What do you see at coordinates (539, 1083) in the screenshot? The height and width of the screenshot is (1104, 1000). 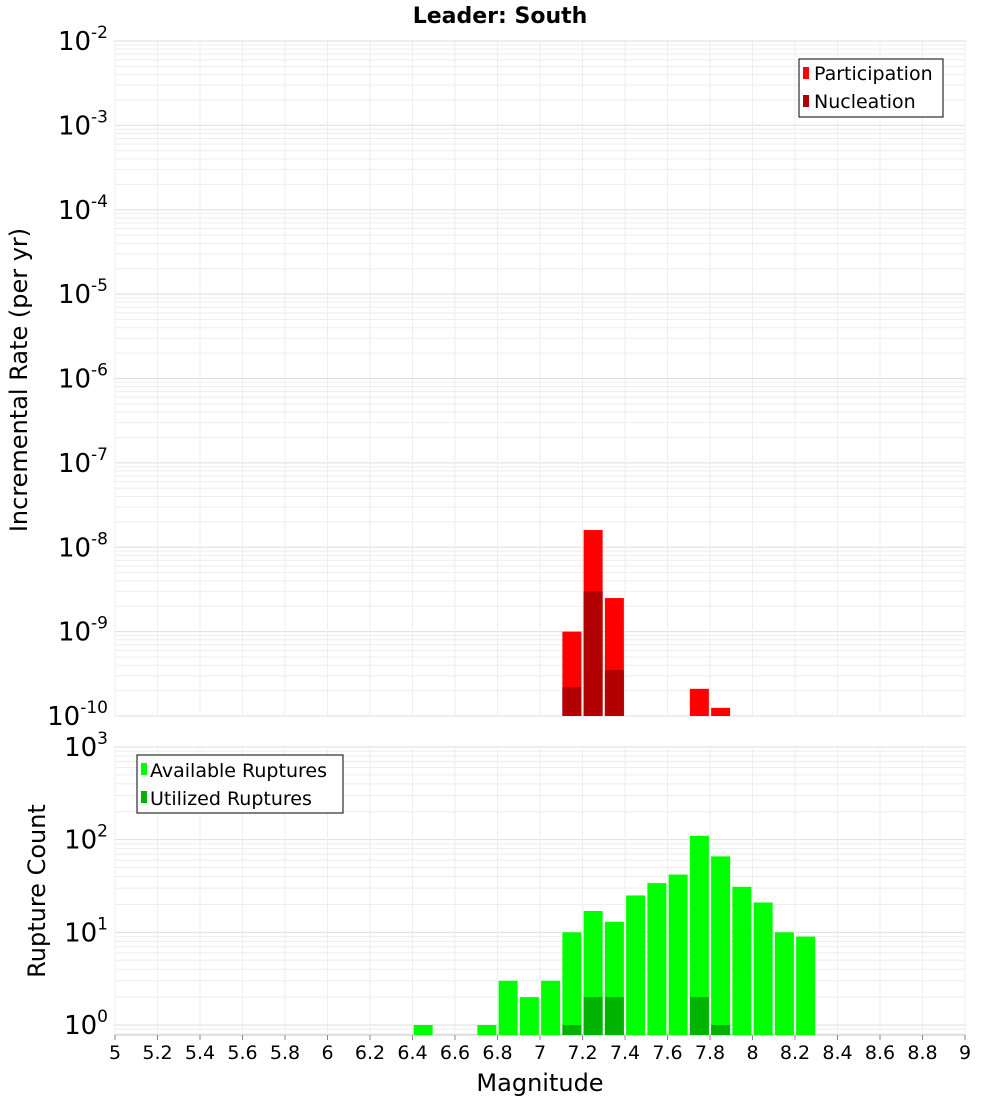 I see `magnitude-x-axis-label: Magnitude` at bounding box center [539, 1083].